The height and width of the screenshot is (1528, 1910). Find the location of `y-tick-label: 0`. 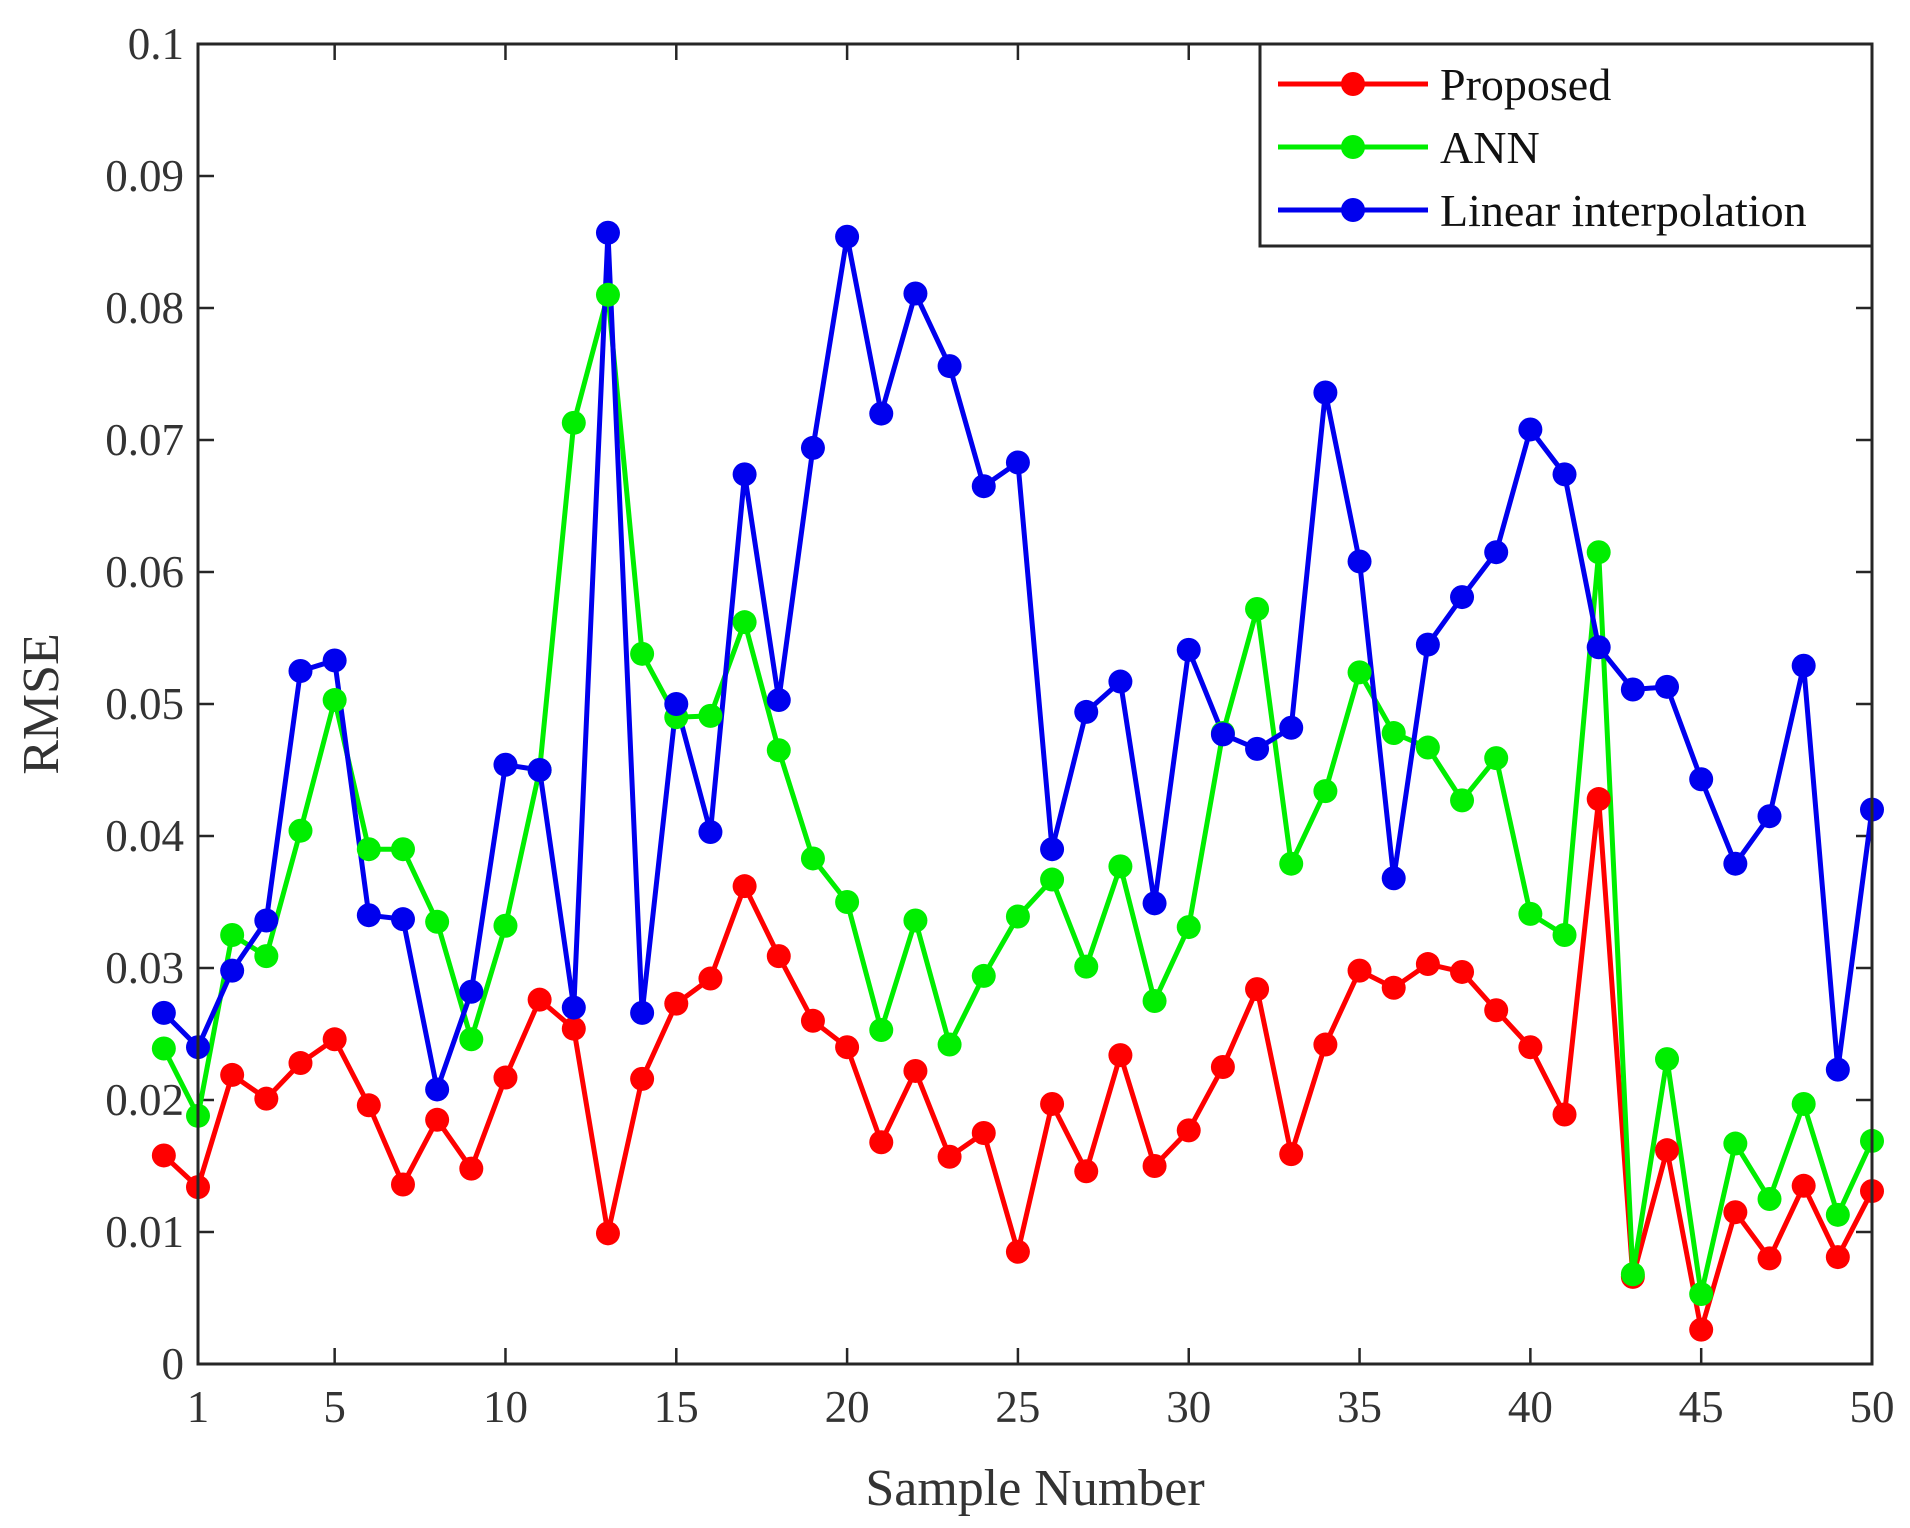

y-tick-label: 0 is located at coordinates (173, 1364).